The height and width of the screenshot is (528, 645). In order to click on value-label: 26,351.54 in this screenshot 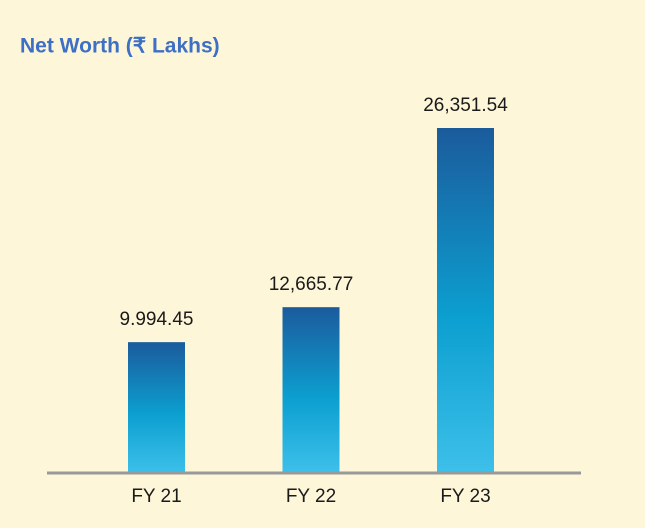, I will do `click(465, 105)`.